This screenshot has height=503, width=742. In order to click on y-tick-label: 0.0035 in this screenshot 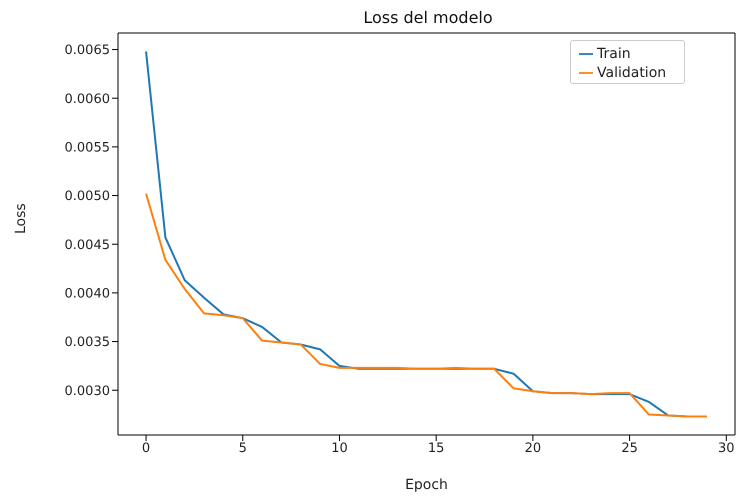, I will do `click(87, 342)`.